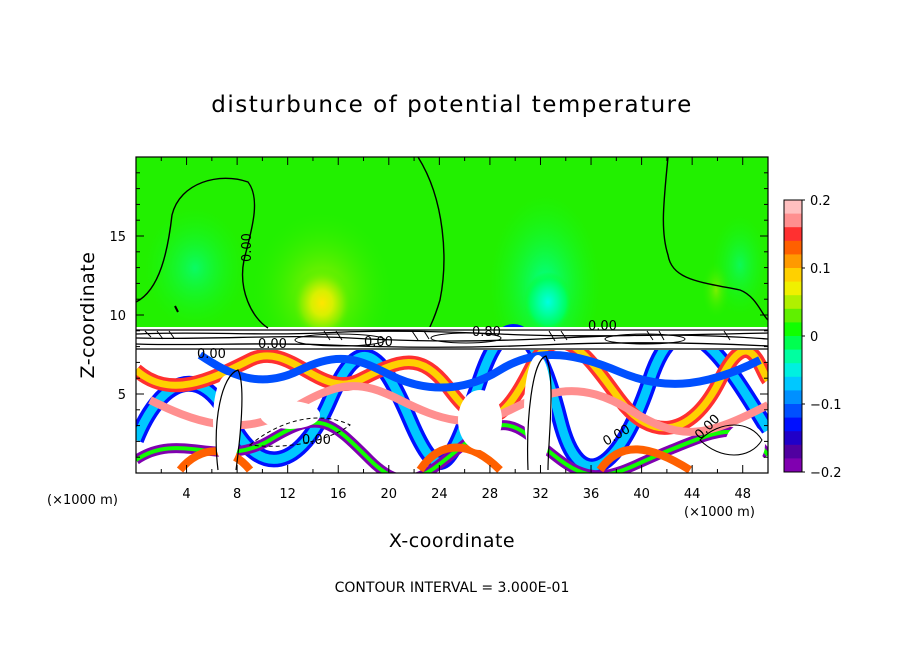 The width and height of the screenshot is (904, 654). What do you see at coordinates (826, 405) in the screenshot?
I see `colorbar-tick-label: −0.1` at bounding box center [826, 405].